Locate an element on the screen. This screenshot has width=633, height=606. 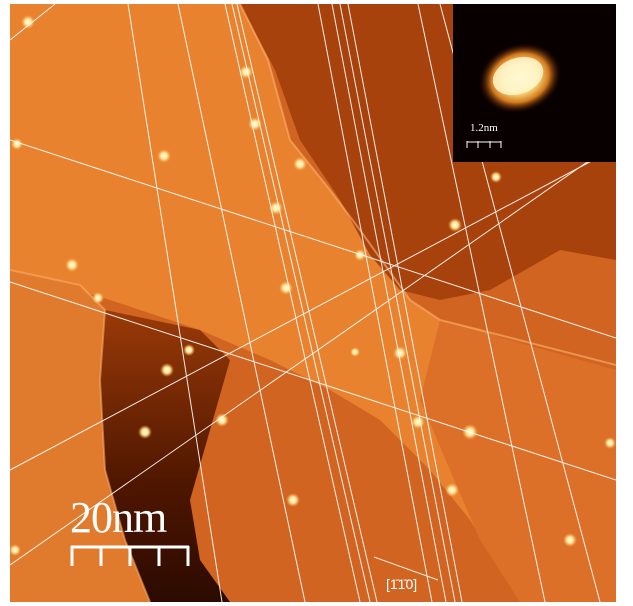
direction-line is located at coordinates (406, 568).